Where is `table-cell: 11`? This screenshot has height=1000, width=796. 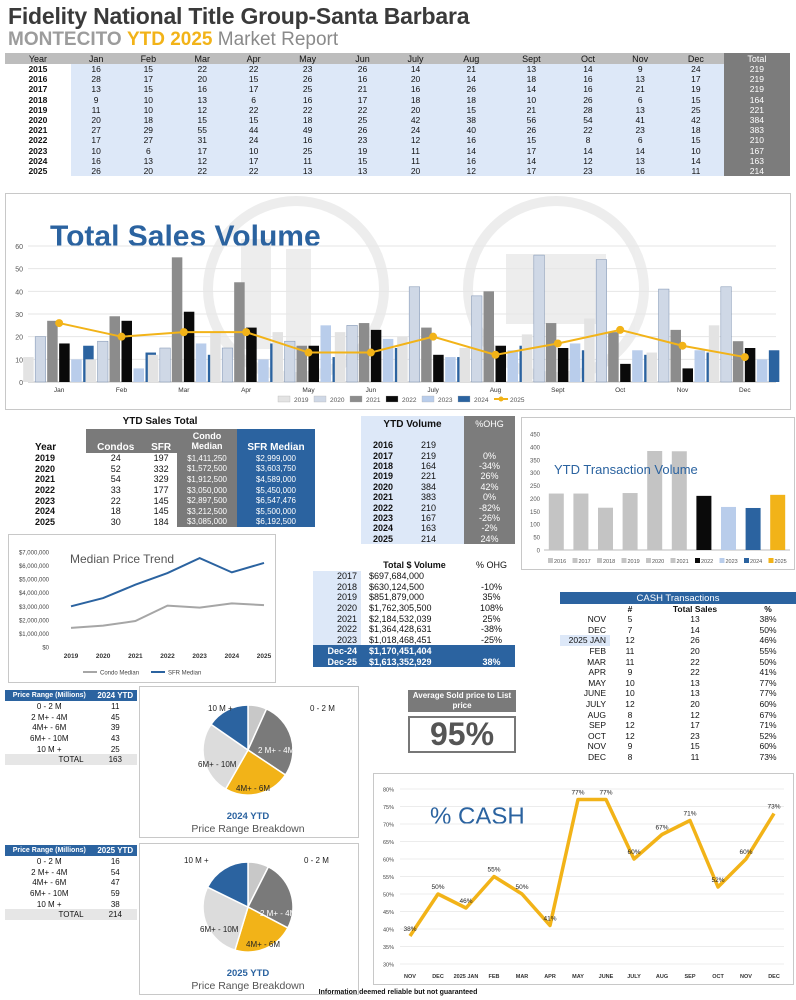
table-cell: 11 is located at coordinates (115, 706).